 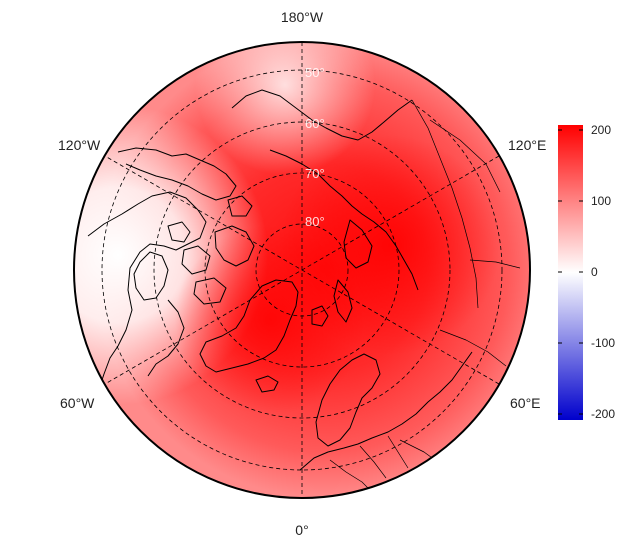 I want to click on colorbar-ticks, so click(x=570, y=272).